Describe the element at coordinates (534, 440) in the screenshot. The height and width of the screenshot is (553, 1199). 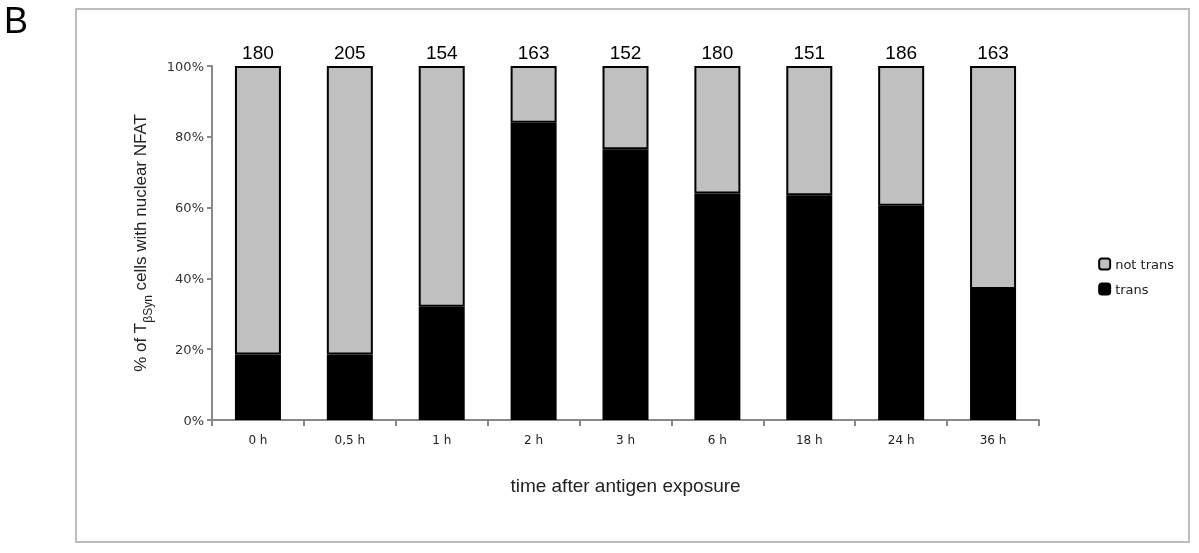
I see `x-tick-label: 2 h` at that location.